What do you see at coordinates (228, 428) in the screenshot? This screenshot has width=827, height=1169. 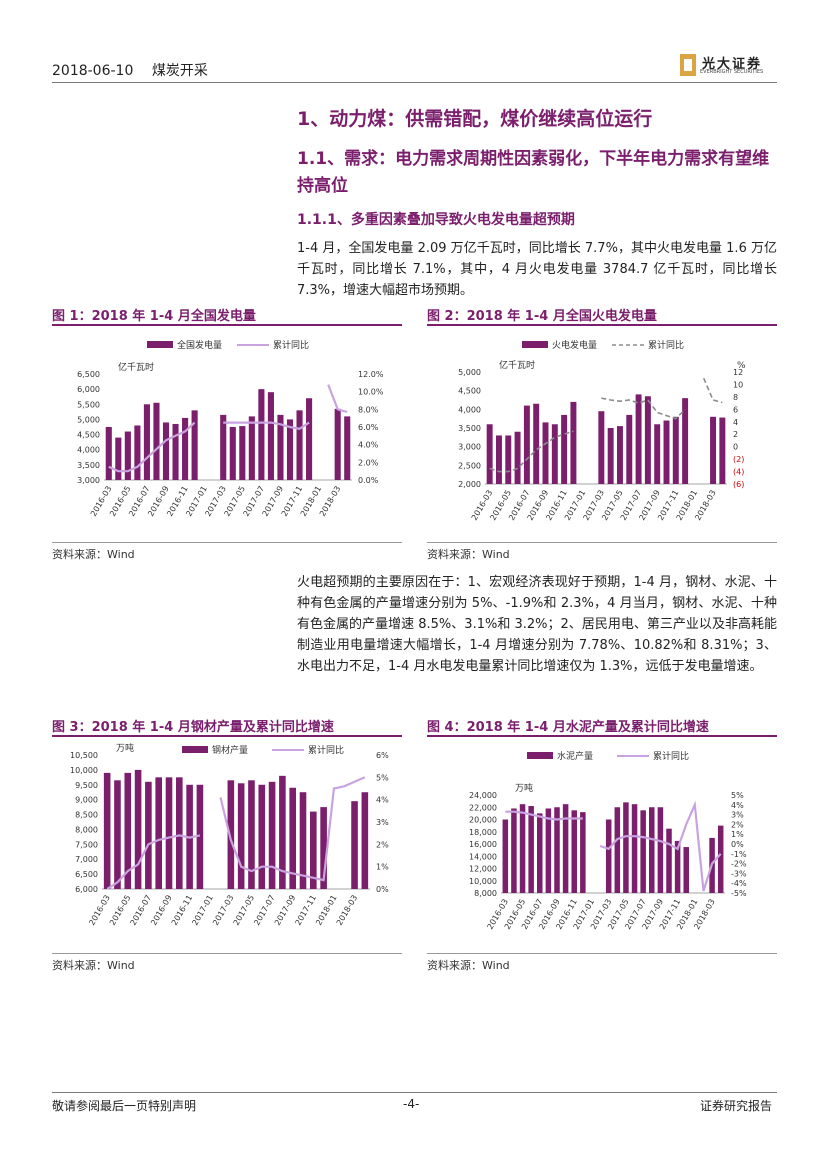 I see `series-line` at bounding box center [228, 428].